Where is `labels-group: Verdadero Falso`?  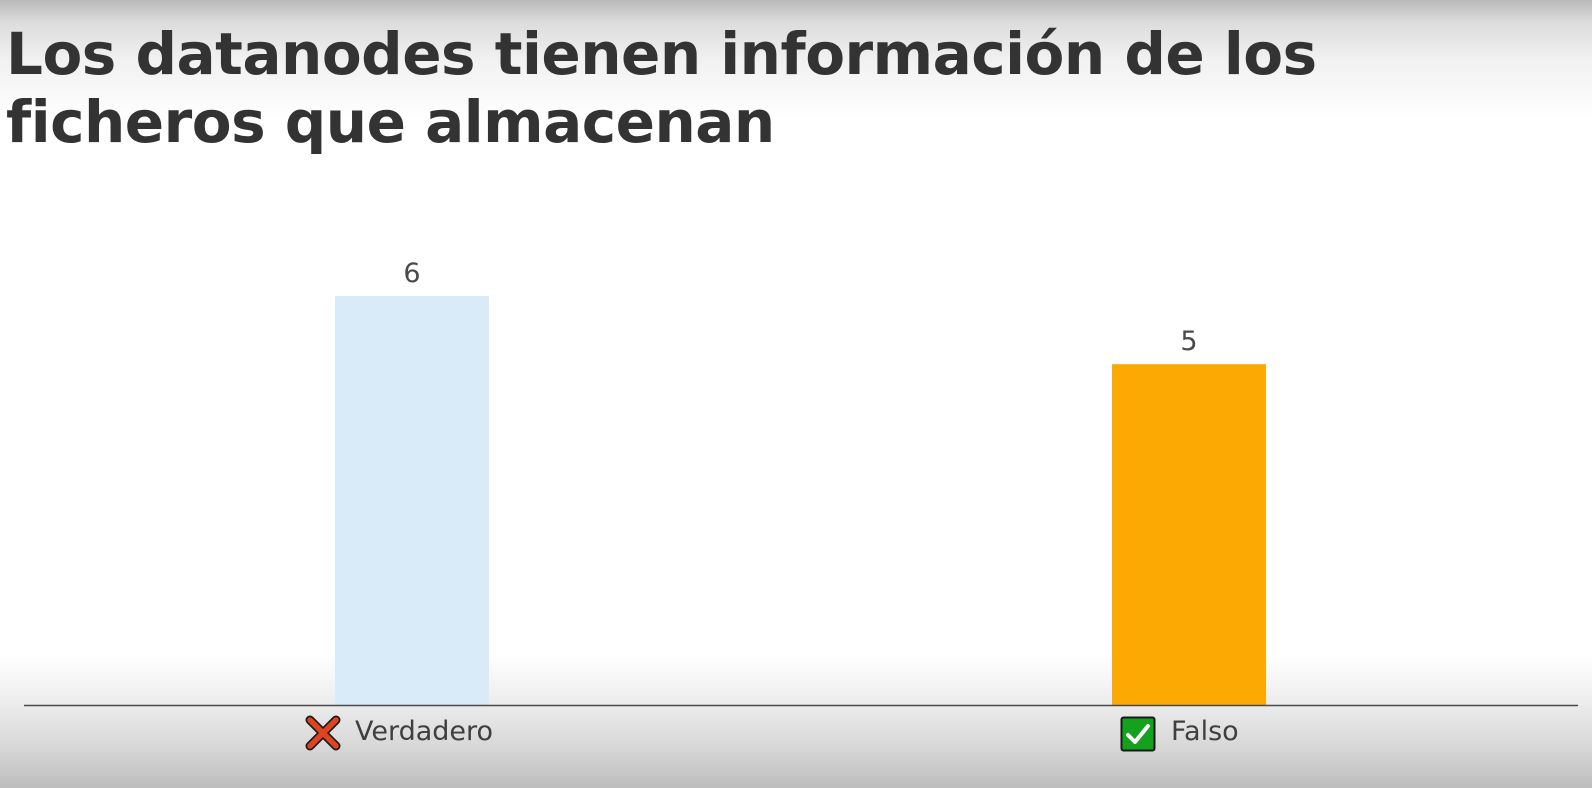 labels-group: Verdadero Falso is located at coordinates (772, 733).